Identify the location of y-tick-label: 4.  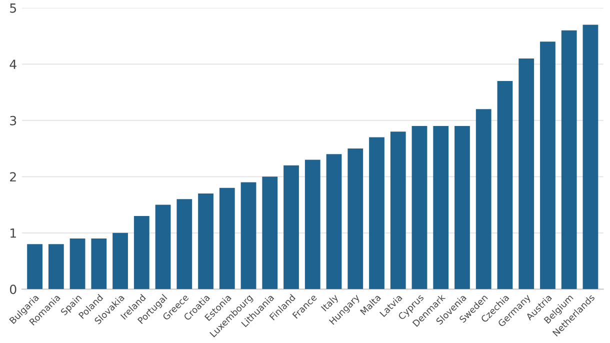
(13, 64).